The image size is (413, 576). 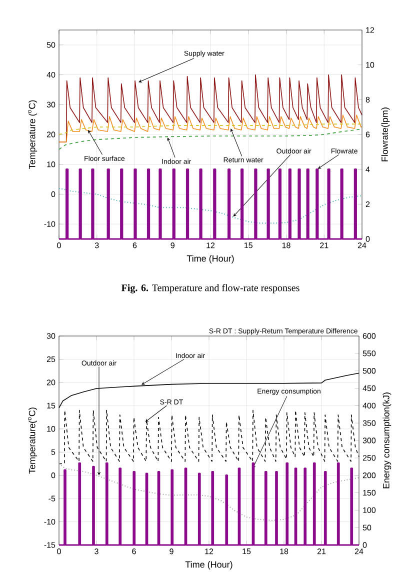 What do you see at coordinates (368, 204) in the screenshot?
I see `y2-tick-label: 2` at bounding box center [368, 204].